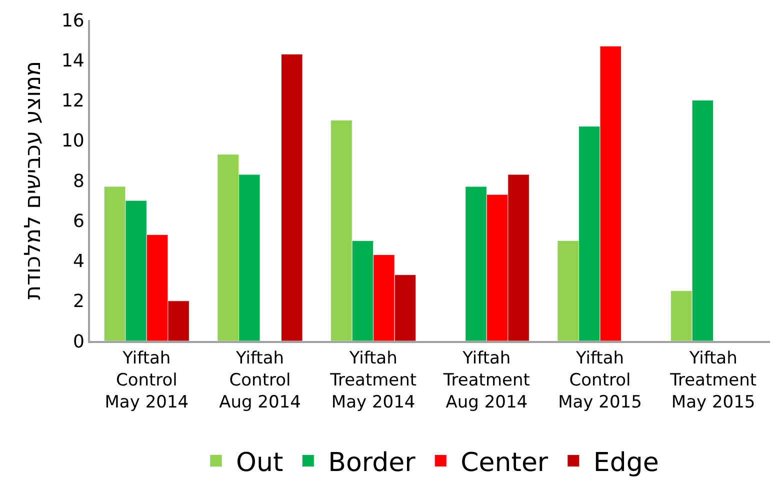 This screenshot has width=780, height=495. I want to click on y-axis-title: ממוצע עכבישים למלכודת, so click(33, 180).